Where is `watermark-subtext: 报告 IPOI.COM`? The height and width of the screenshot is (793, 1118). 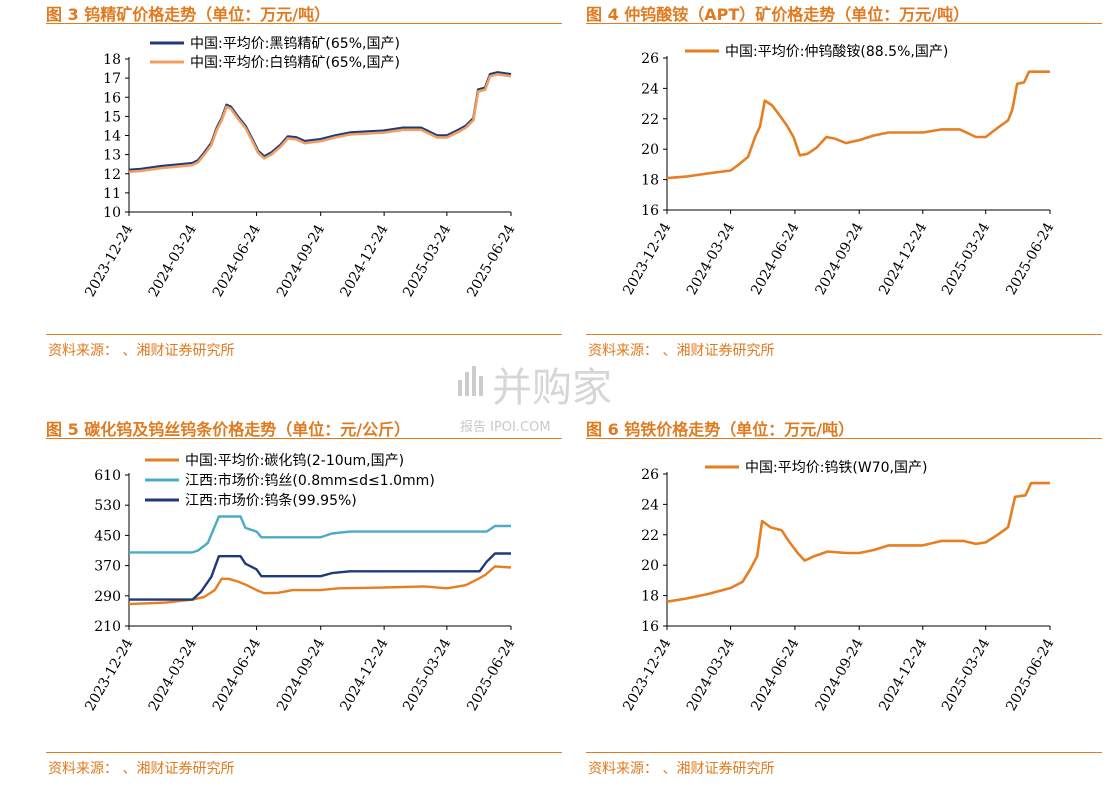 watermark-subtext: 报告 IPOI.COM is located at coordinates (505, 427).